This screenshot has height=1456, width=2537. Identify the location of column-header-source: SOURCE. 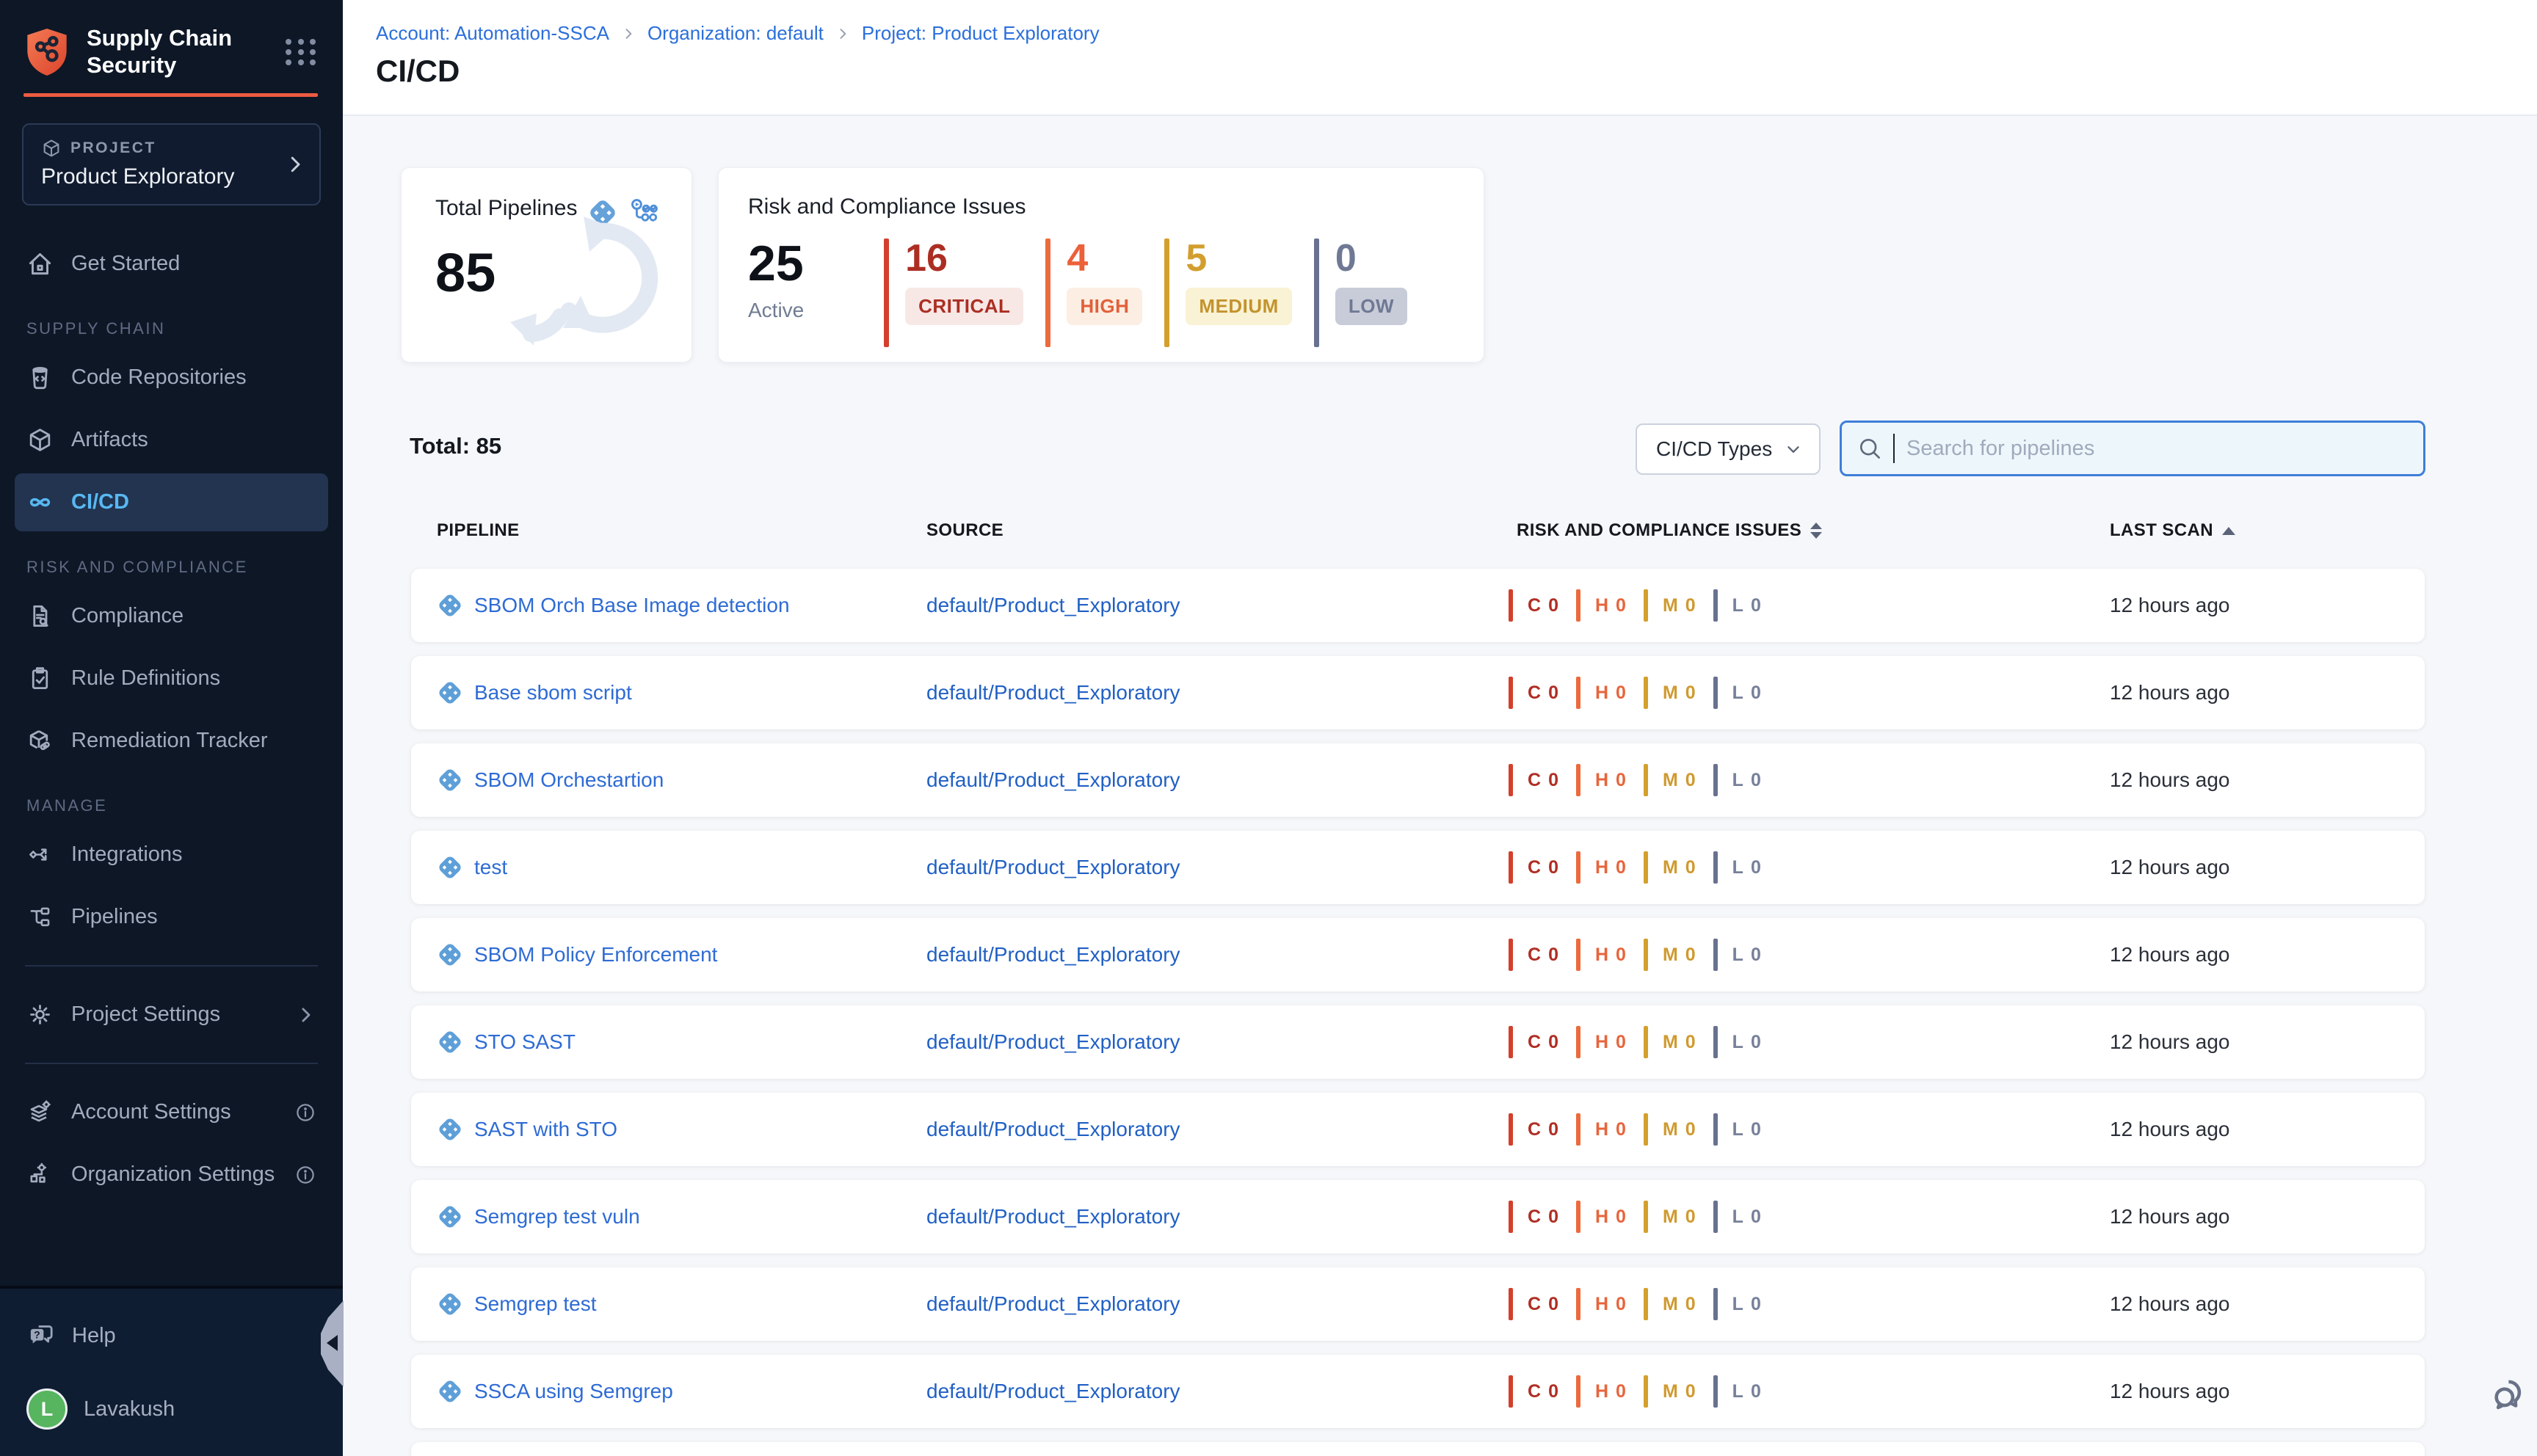
(965, 530).